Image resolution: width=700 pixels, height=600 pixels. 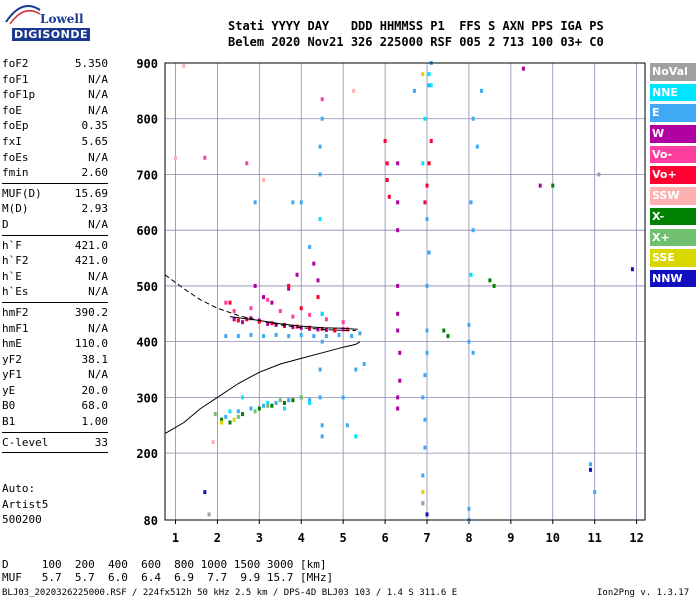 I want to click on param-row: M(D) 2.93, so click(x=55, y=209).